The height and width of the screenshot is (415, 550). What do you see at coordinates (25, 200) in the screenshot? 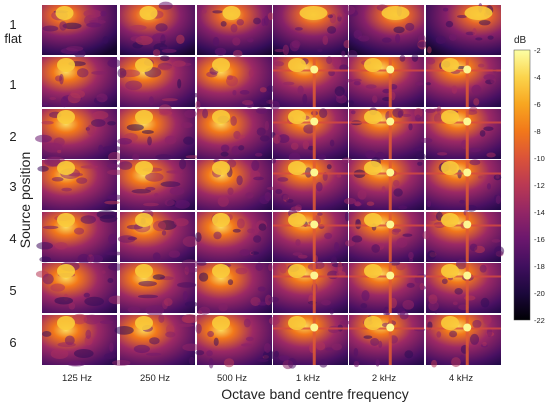
I see `y-axis-title: Source position` at bounding box center [25, 200].